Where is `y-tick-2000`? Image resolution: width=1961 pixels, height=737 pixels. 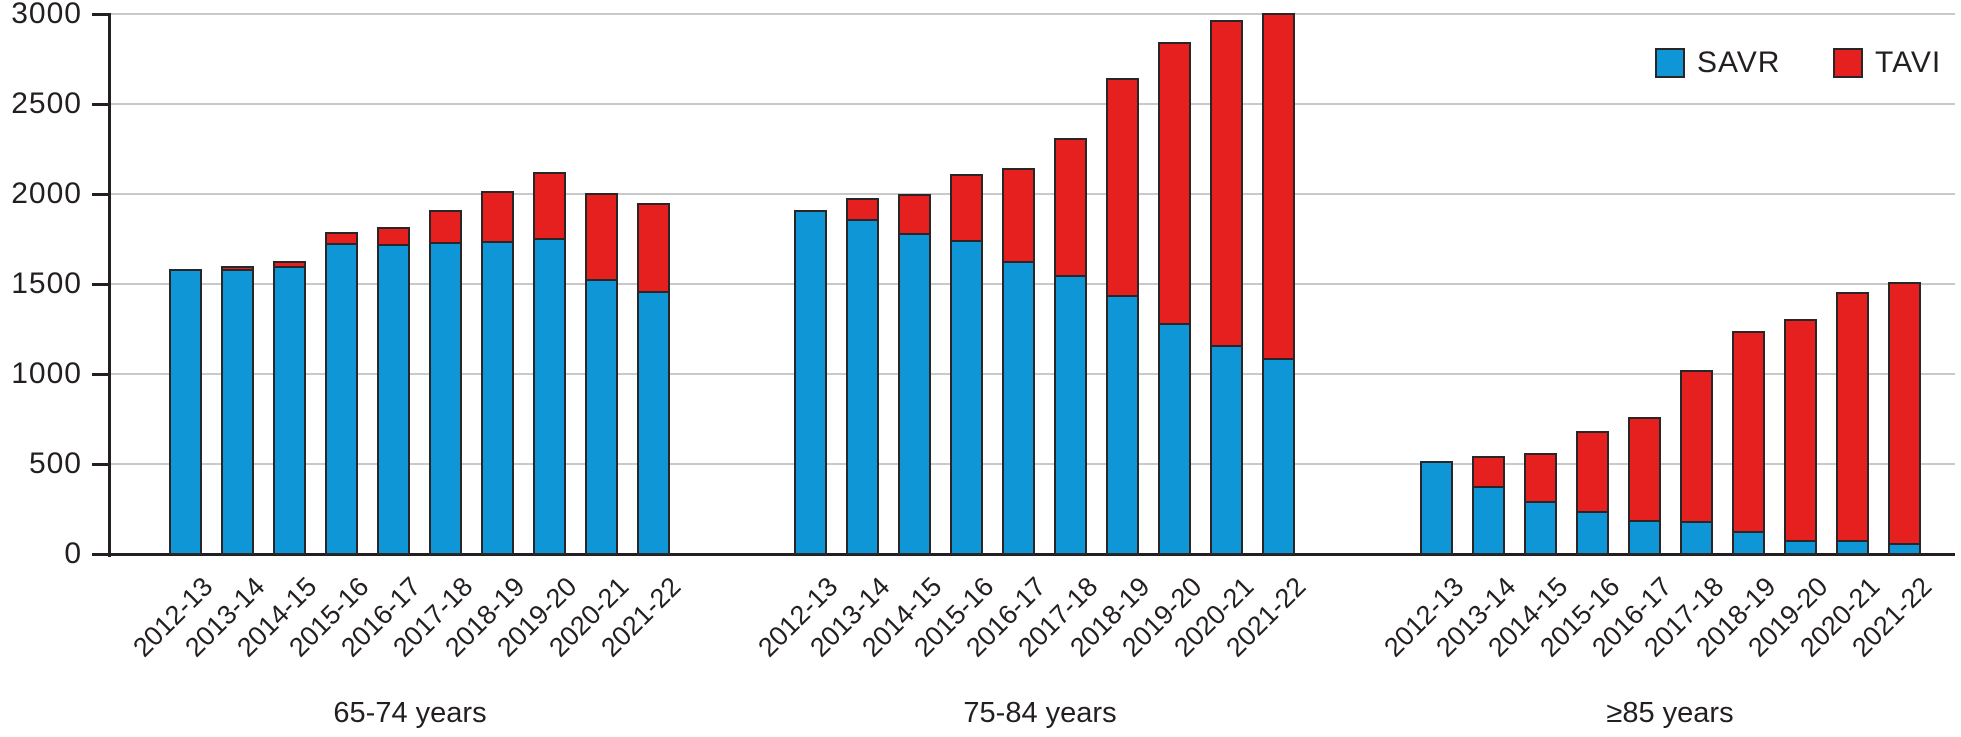
y-tick-2000 is located at coordinates (100, 194).